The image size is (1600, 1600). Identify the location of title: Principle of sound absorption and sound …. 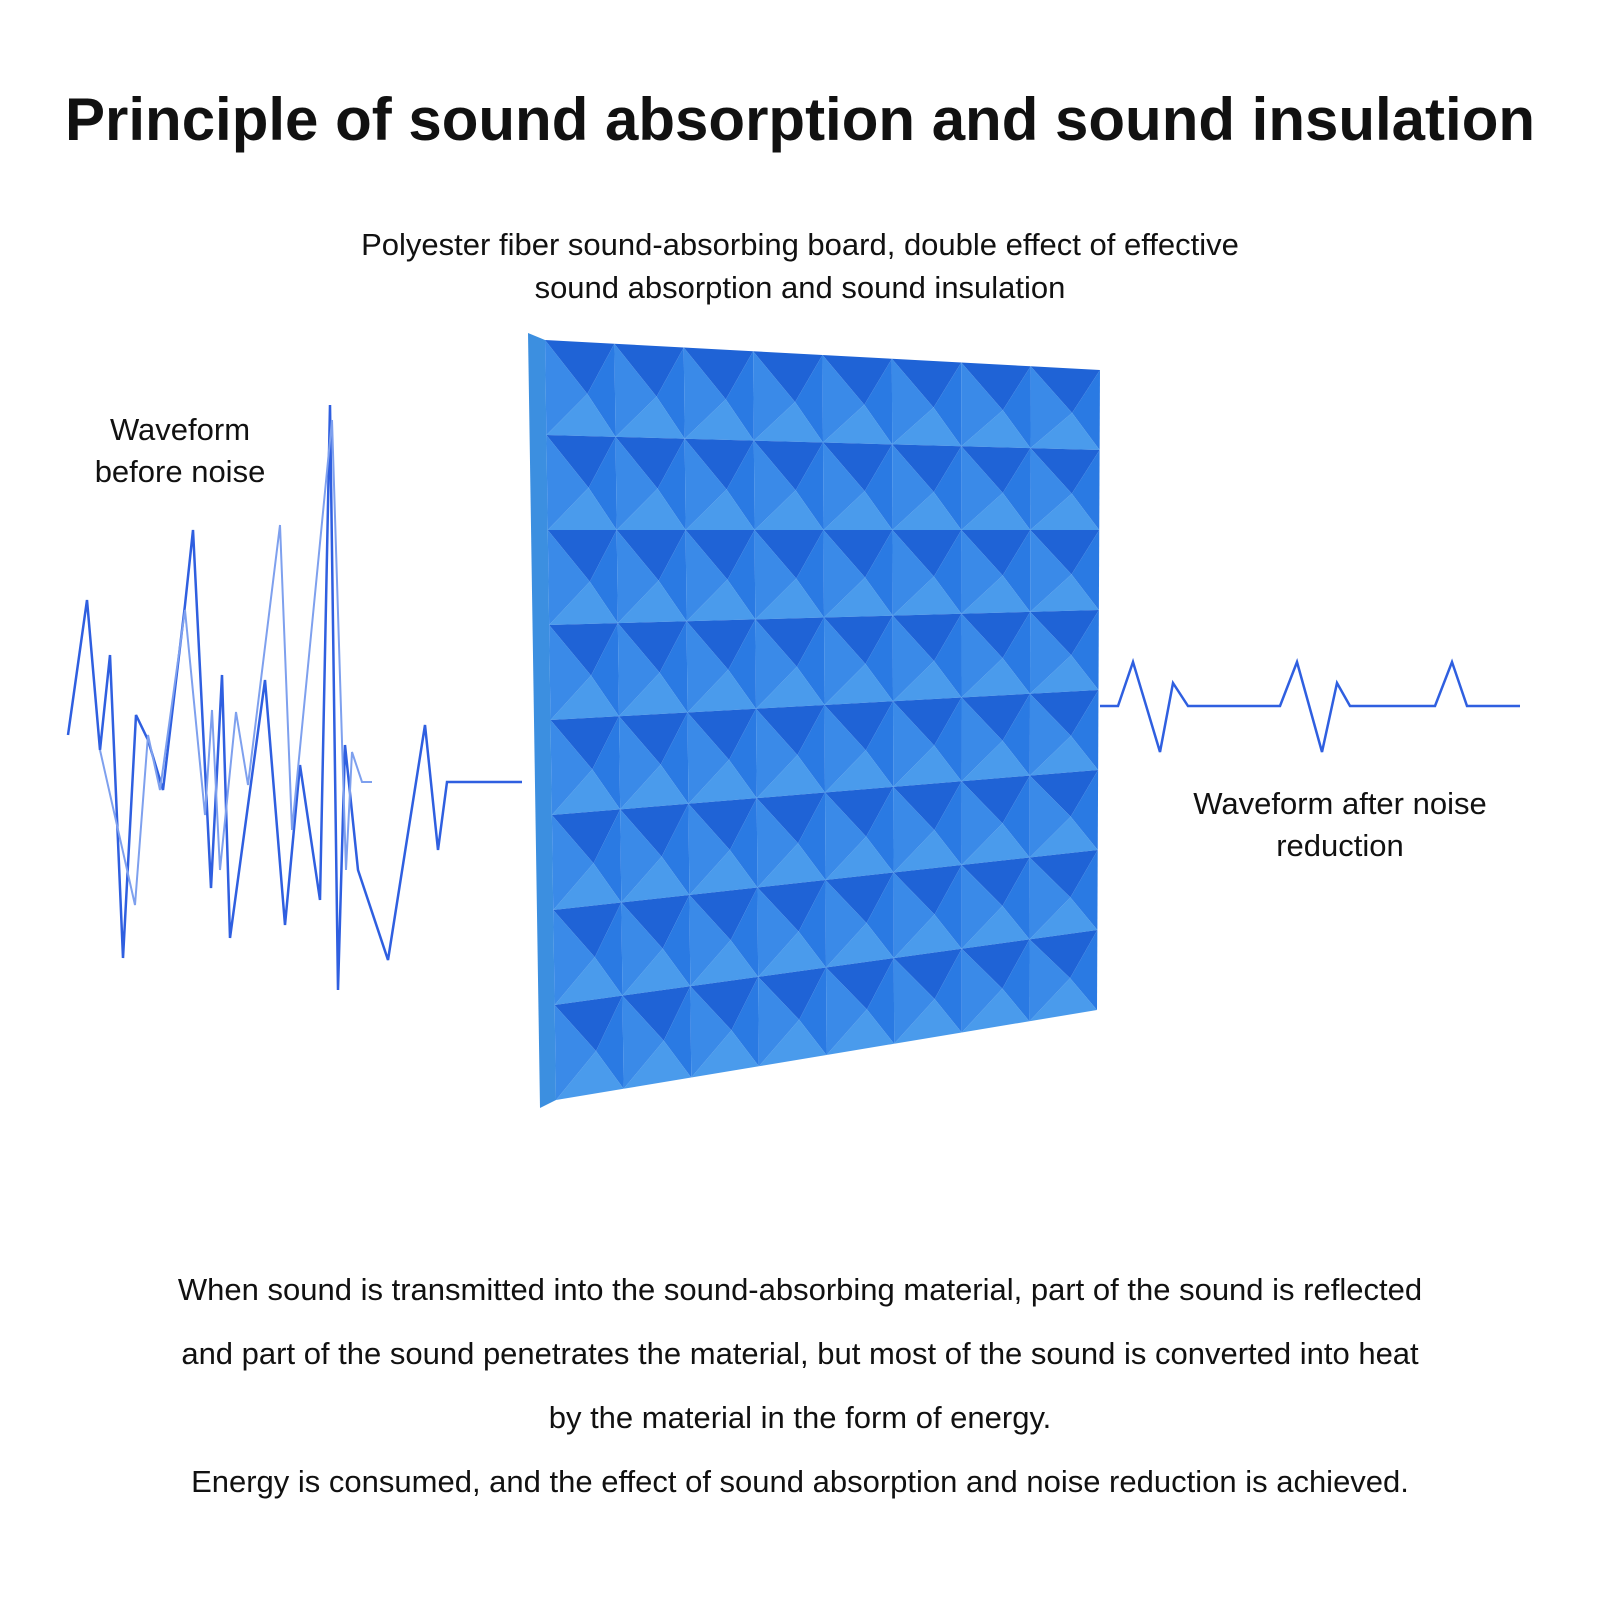
(800, 119).